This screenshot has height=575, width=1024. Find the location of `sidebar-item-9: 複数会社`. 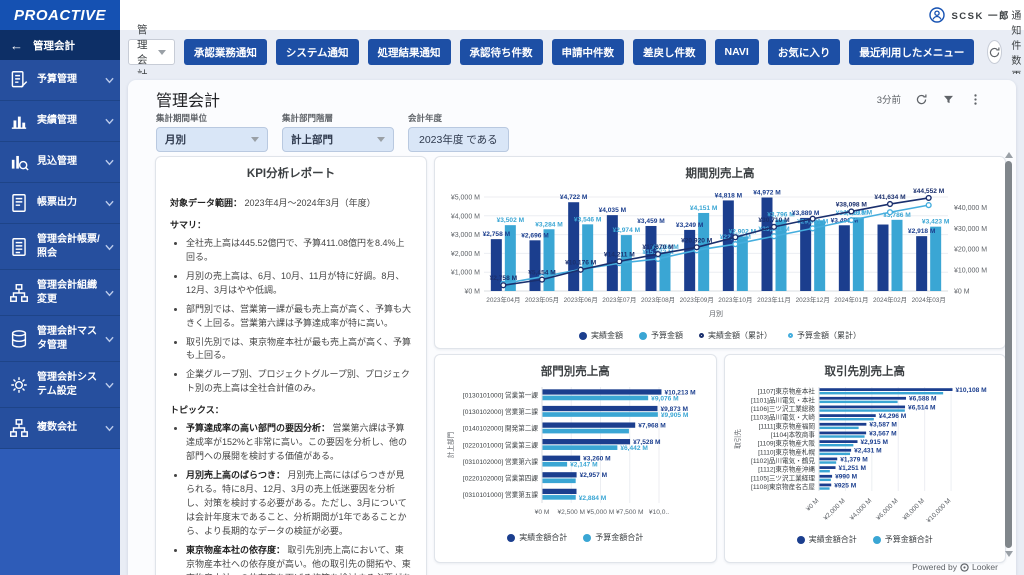

sidebar-item-9: 複数会社 is located at coordinates (60, 428).